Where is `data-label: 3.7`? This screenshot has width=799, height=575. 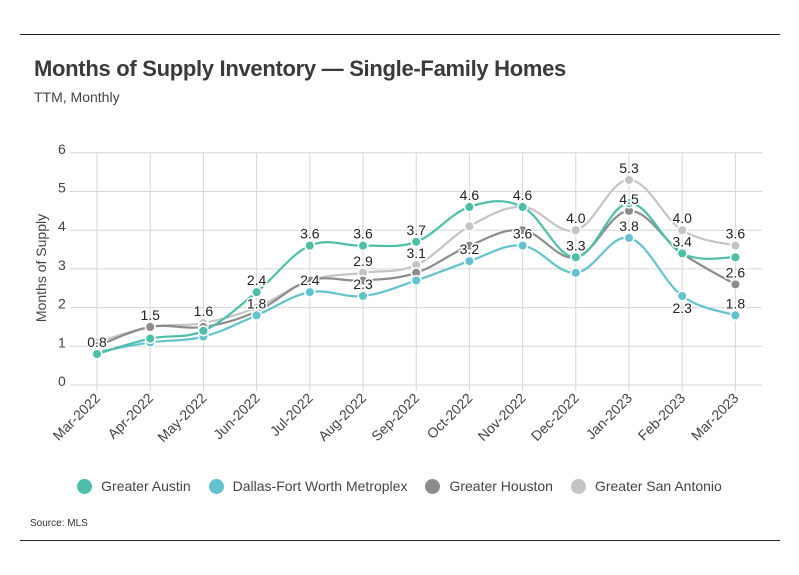 data-label: 3.7 is located at coordinates (416, 230).